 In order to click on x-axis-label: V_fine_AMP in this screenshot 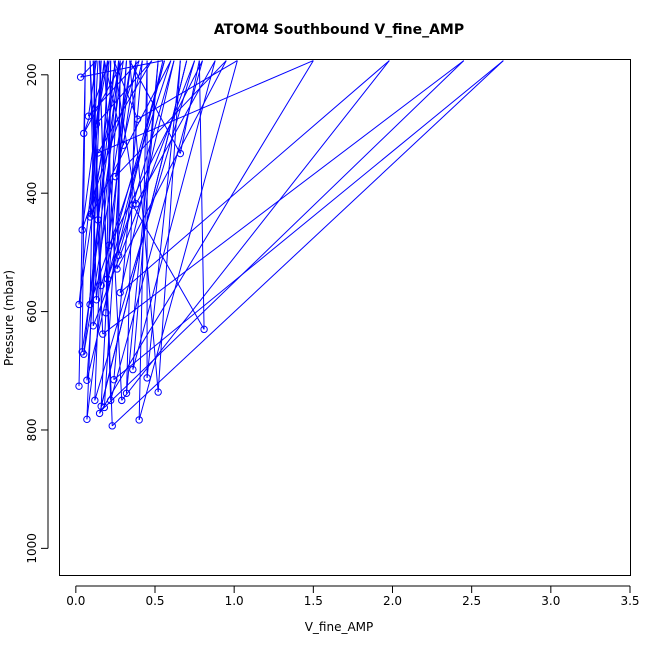, I will do `click(339, 627)`.